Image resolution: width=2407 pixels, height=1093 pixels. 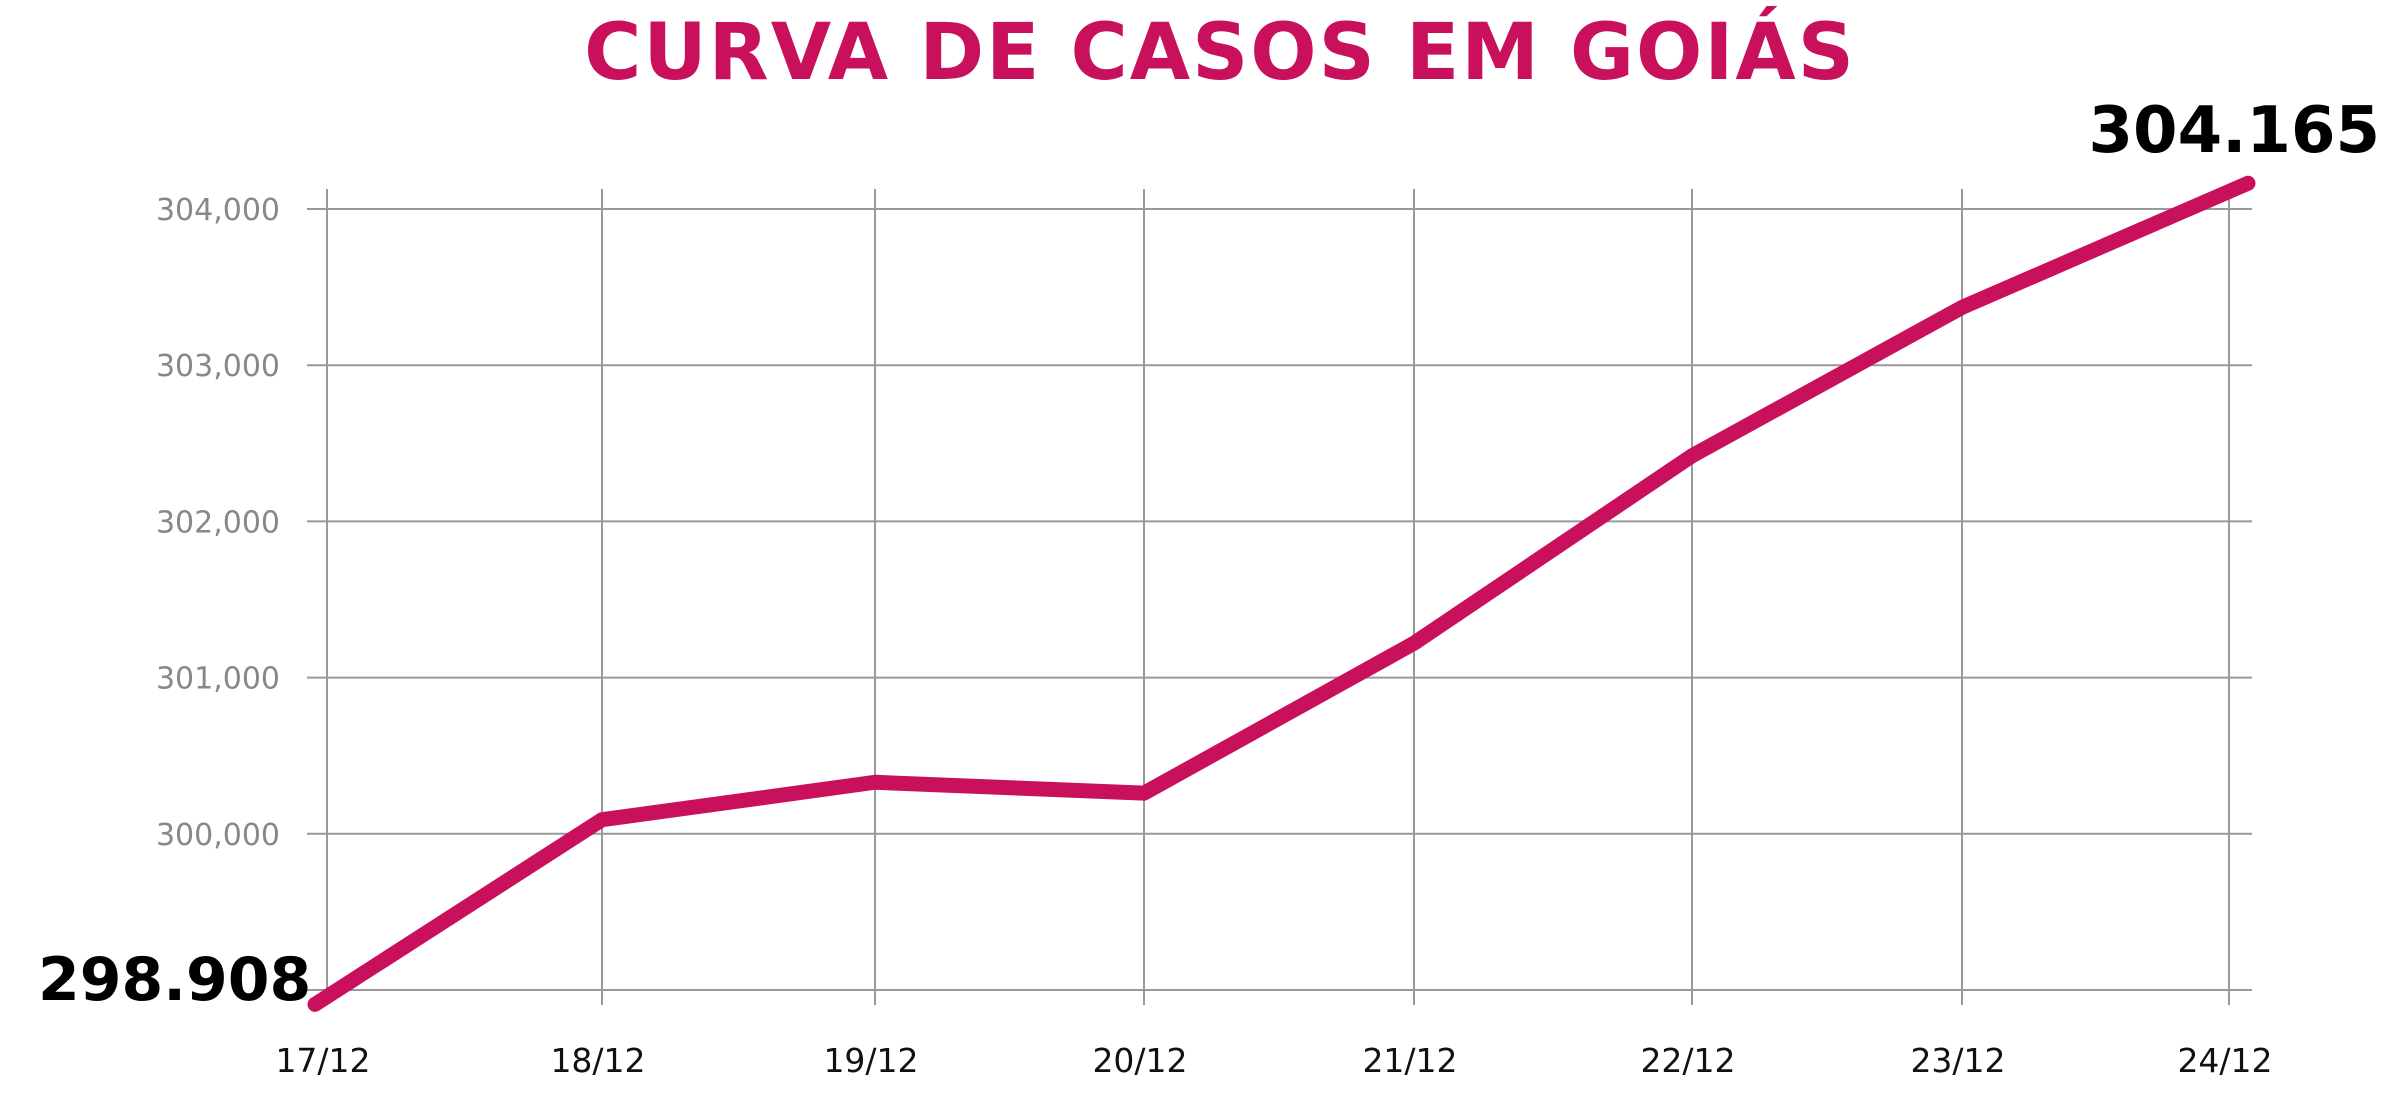 I want to click on chart-title: CURVA DE CASOS EM GOIÁS, so click(x=1220, y=53).